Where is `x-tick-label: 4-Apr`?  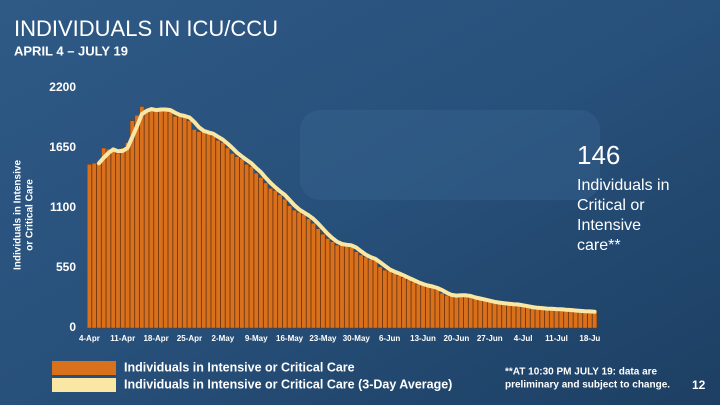
x-tick-label: 4-Apr is located at coordinates (89, 338).